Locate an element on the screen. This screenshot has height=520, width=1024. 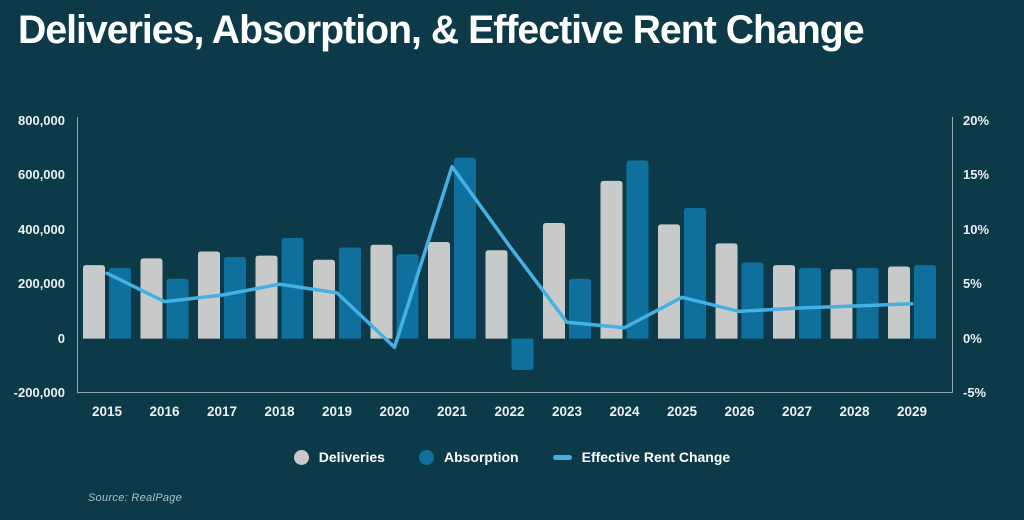
bar-deliveries-2020 is located at coordinates (381, 291).